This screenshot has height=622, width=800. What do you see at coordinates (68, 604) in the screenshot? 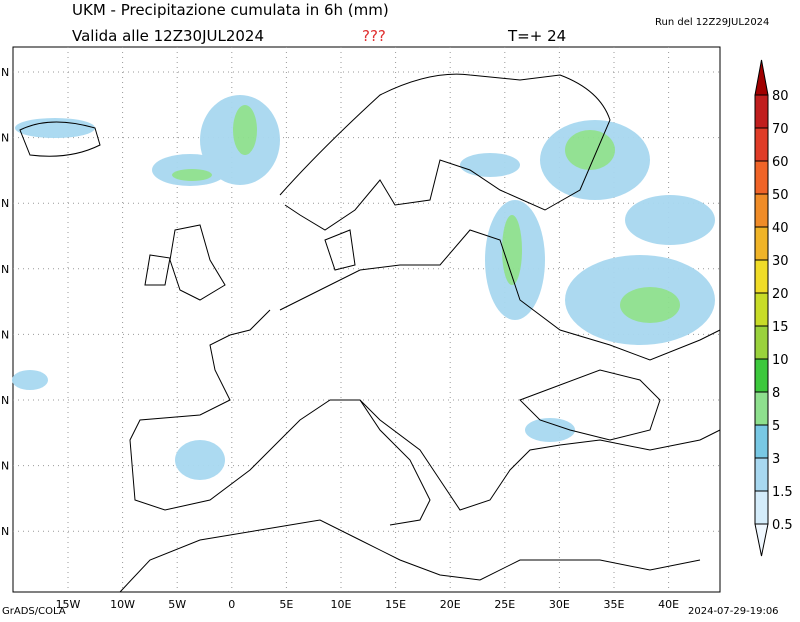
I see `lon-label: 15W` at bounding box center [68, 604].